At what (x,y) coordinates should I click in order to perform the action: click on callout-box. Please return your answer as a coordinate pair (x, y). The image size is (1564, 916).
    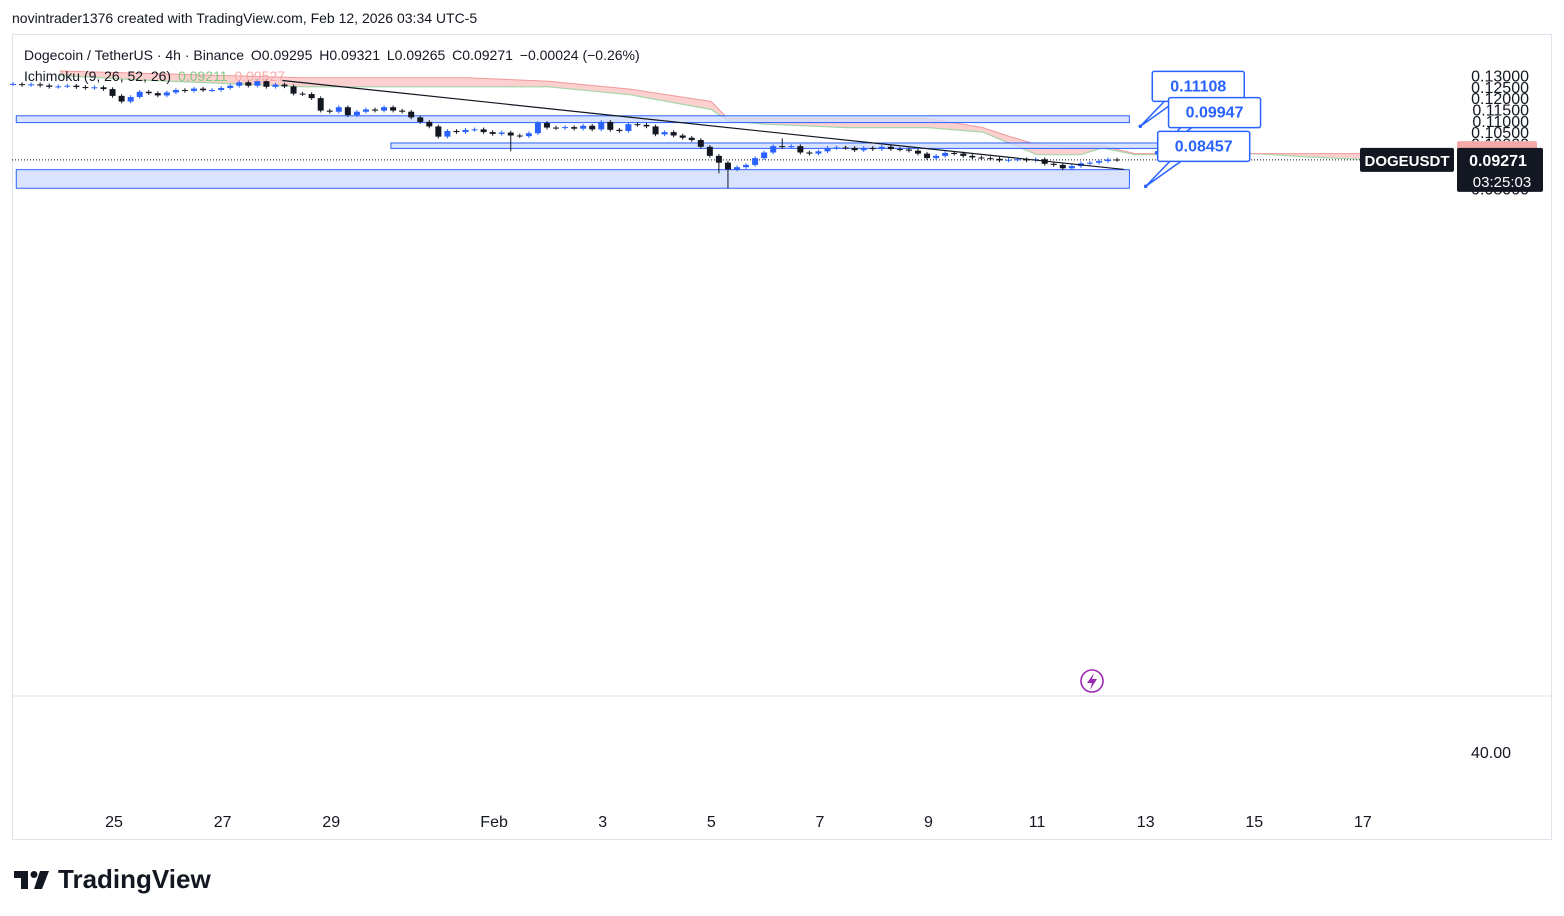
    Looking at the image, I should click on (1203, 146).